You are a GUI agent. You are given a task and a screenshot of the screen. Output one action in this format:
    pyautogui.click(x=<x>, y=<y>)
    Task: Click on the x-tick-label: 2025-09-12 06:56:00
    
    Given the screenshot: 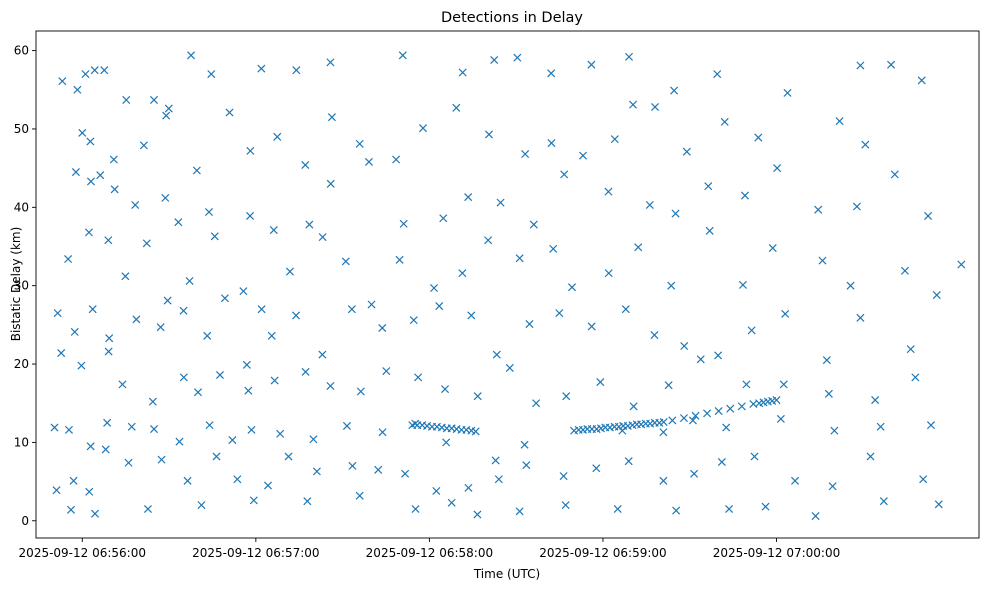 What is the action you would take?
    pyautogui.click(x=82, y=553)
    